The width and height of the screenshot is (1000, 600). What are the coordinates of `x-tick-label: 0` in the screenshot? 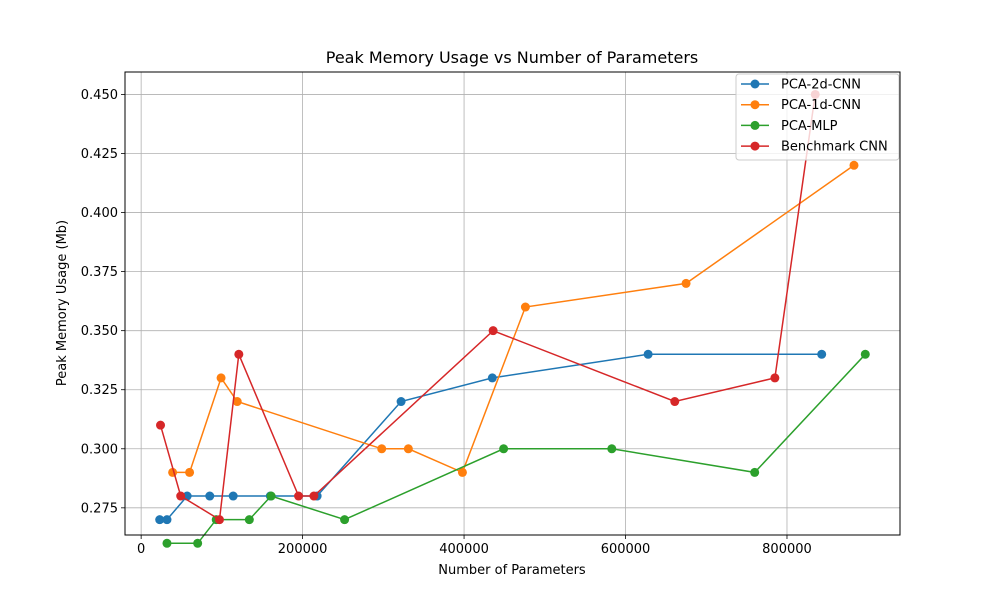 It's located at (141, 549).